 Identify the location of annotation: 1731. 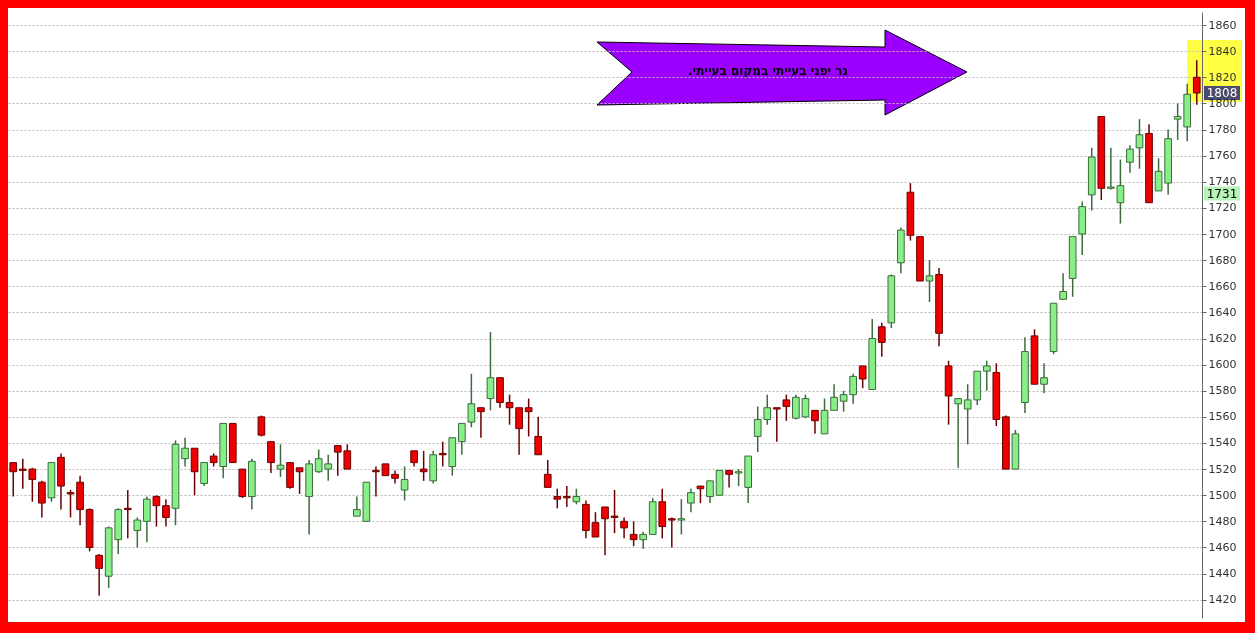
(1222, 193).